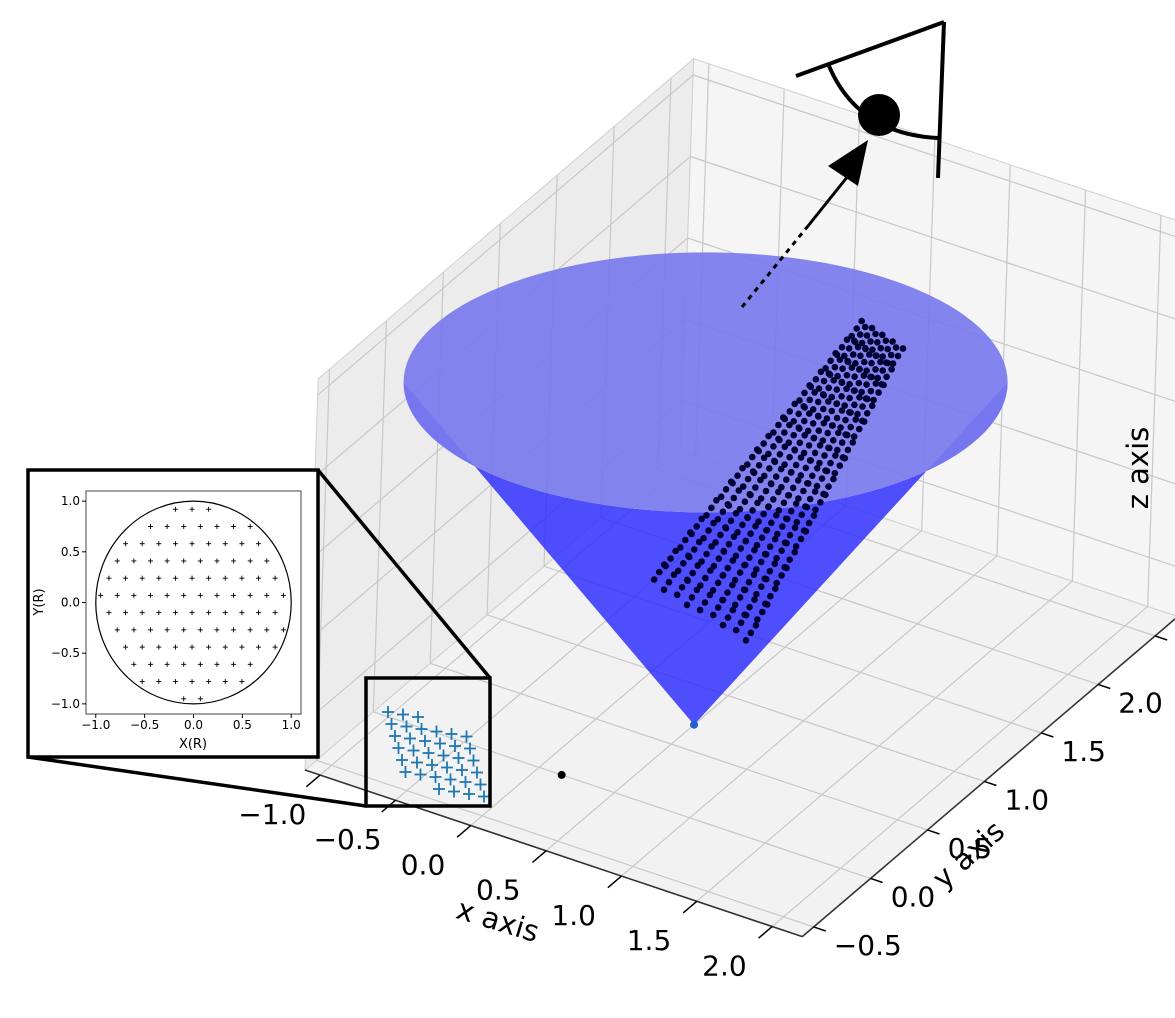 The height and width of the screenshot is (1018, 1175). I want to click on x-axis-line, so click(553, 853).